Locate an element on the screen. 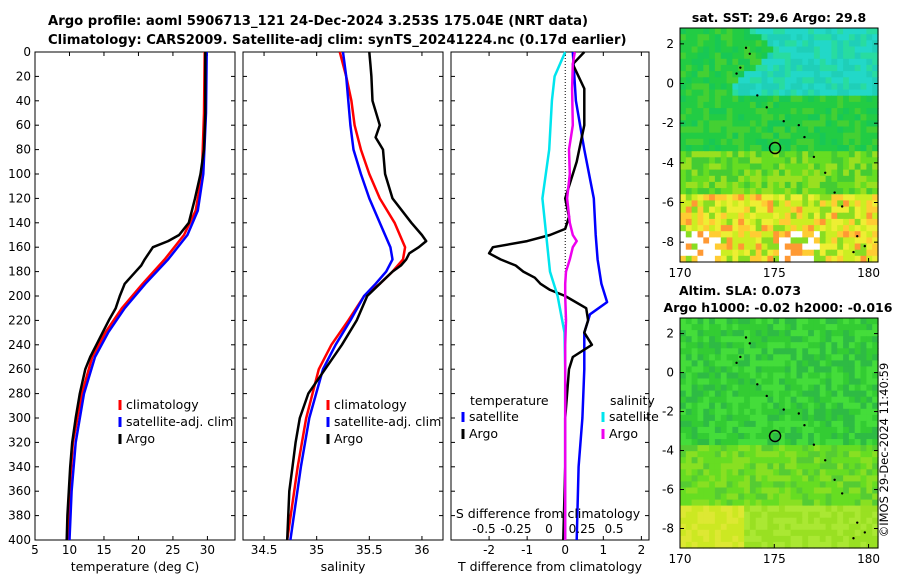 Image resolution: width=900 pixels, height=580 pixels. series-line-argo is located at coordinates (356, 296).